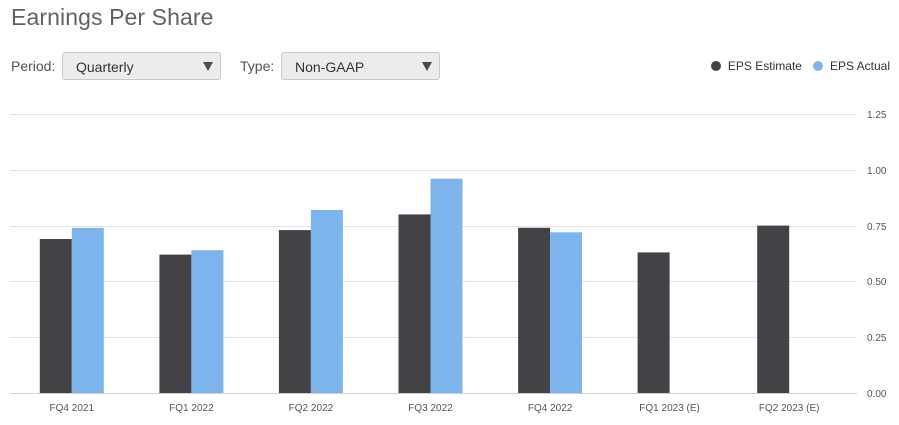 The height and width of the screenshot is (425, 899). I want to click on x-tick-label: FQ3 2022, so click(430, 408).